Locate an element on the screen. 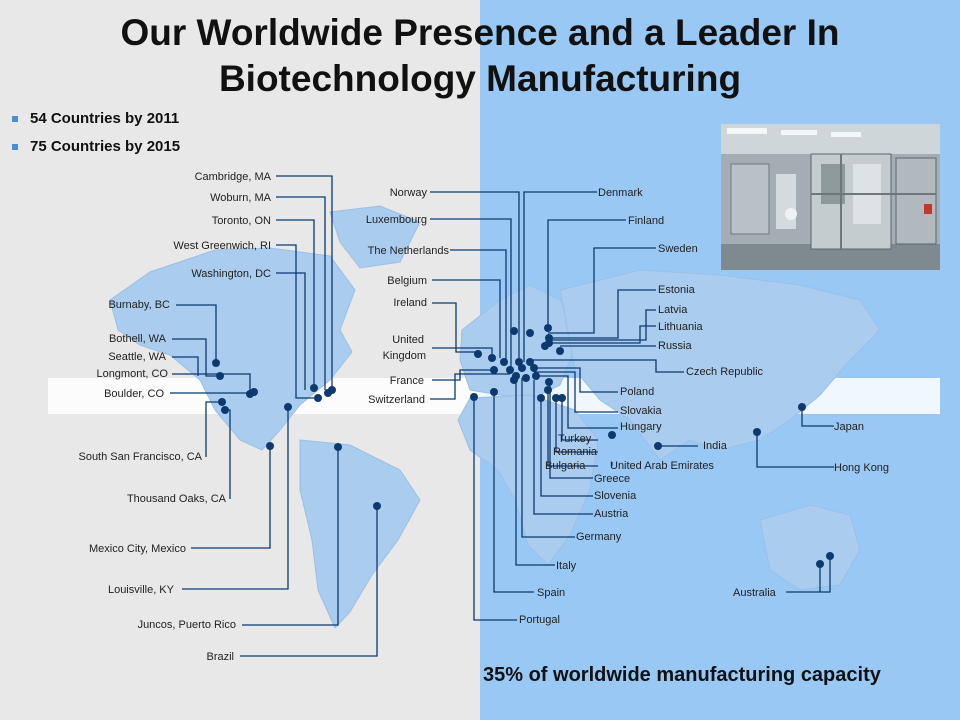 This screenshot has height=720, width=960. label-russia: Russia is located at coordinates (675, 346).